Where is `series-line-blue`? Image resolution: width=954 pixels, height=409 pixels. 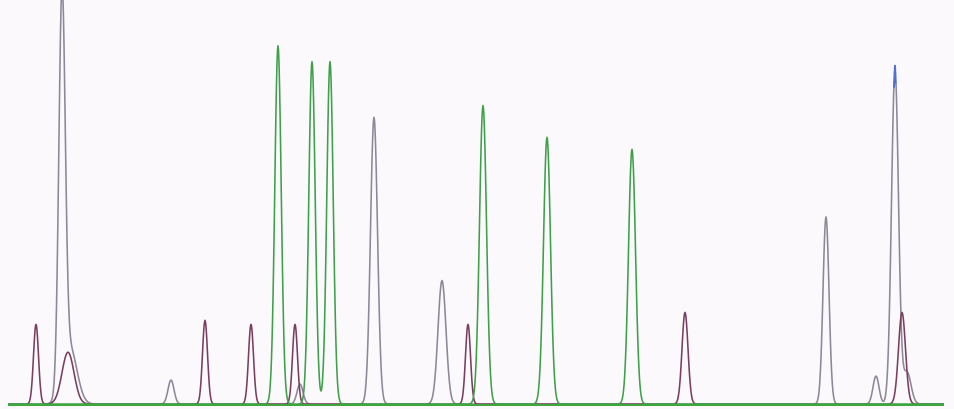
series-line-blue is located at coordinates (895, 76).